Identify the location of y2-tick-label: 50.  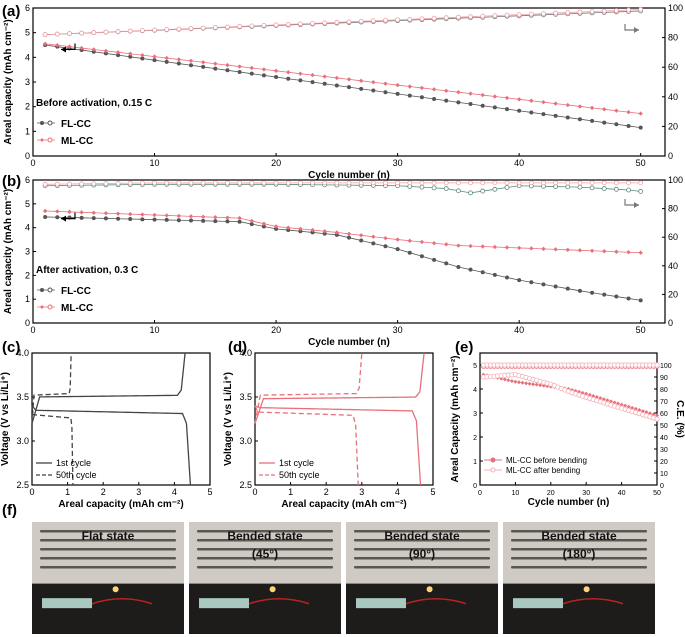
(664, 426).